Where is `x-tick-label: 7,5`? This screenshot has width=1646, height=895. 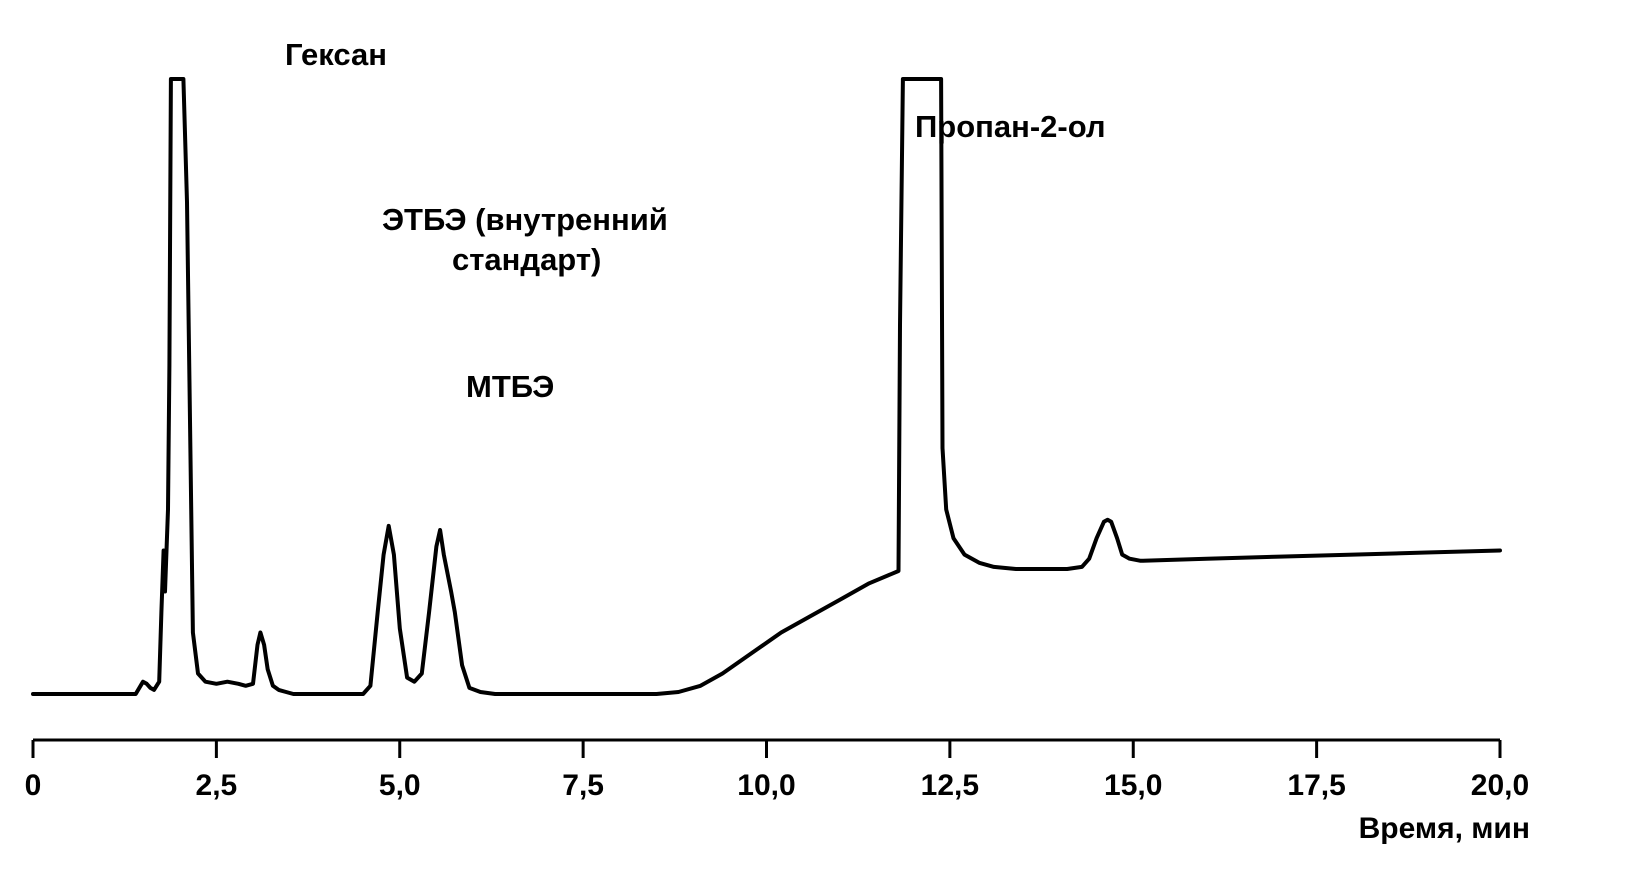
x-tick-label: 7,5 is located at coordinates (583, 785).